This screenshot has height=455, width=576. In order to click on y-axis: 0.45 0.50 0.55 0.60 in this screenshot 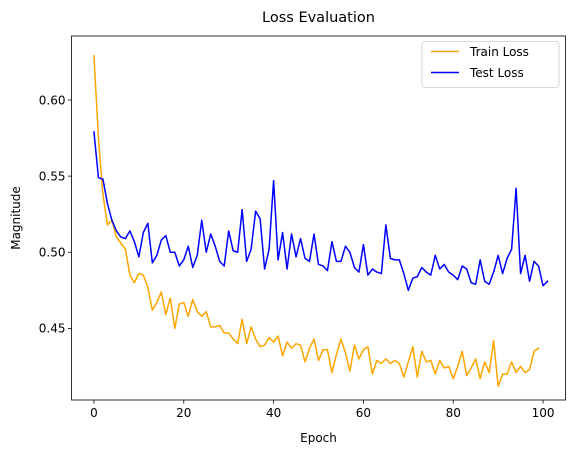, I will do `click(55, 214)`.